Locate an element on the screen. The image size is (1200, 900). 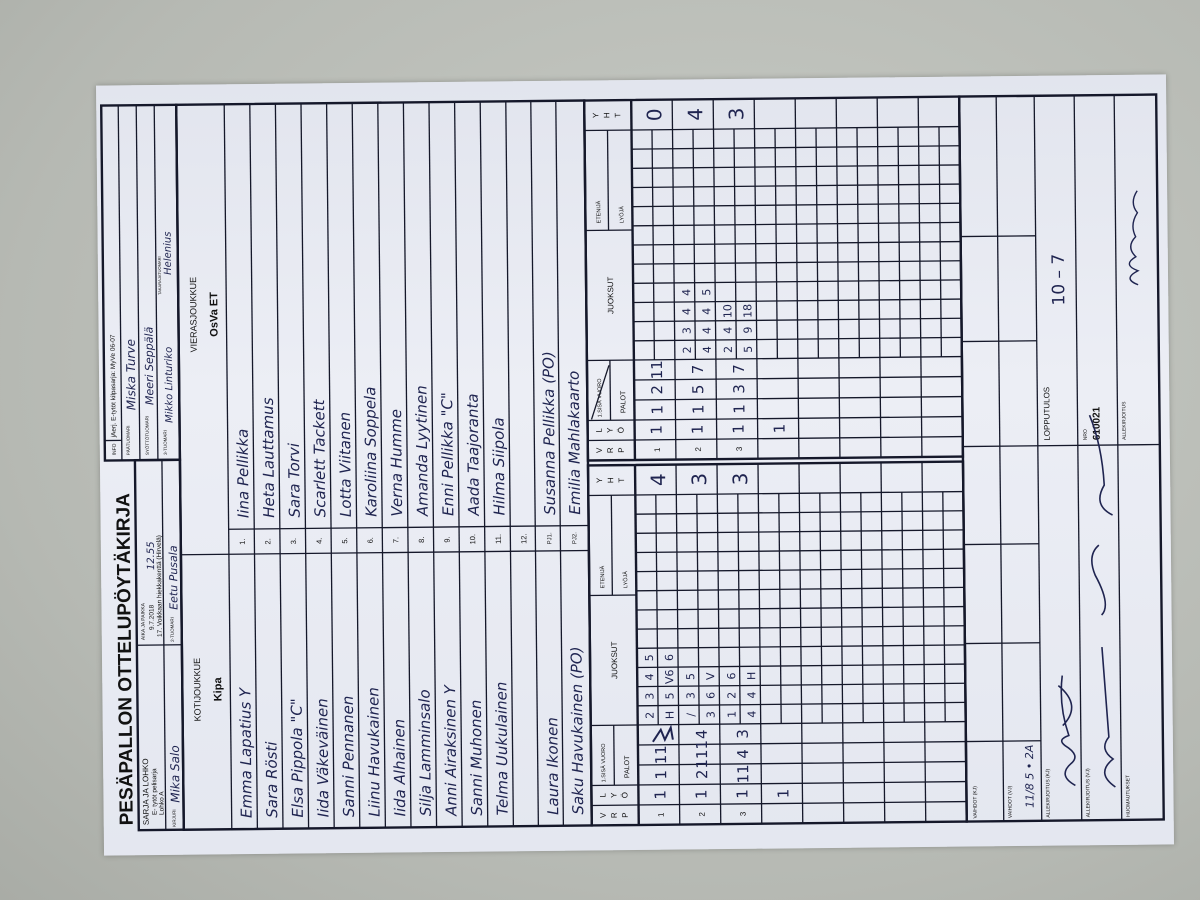
home-player-name: Iida Väkeväinen is located at coordinates (322, 757).